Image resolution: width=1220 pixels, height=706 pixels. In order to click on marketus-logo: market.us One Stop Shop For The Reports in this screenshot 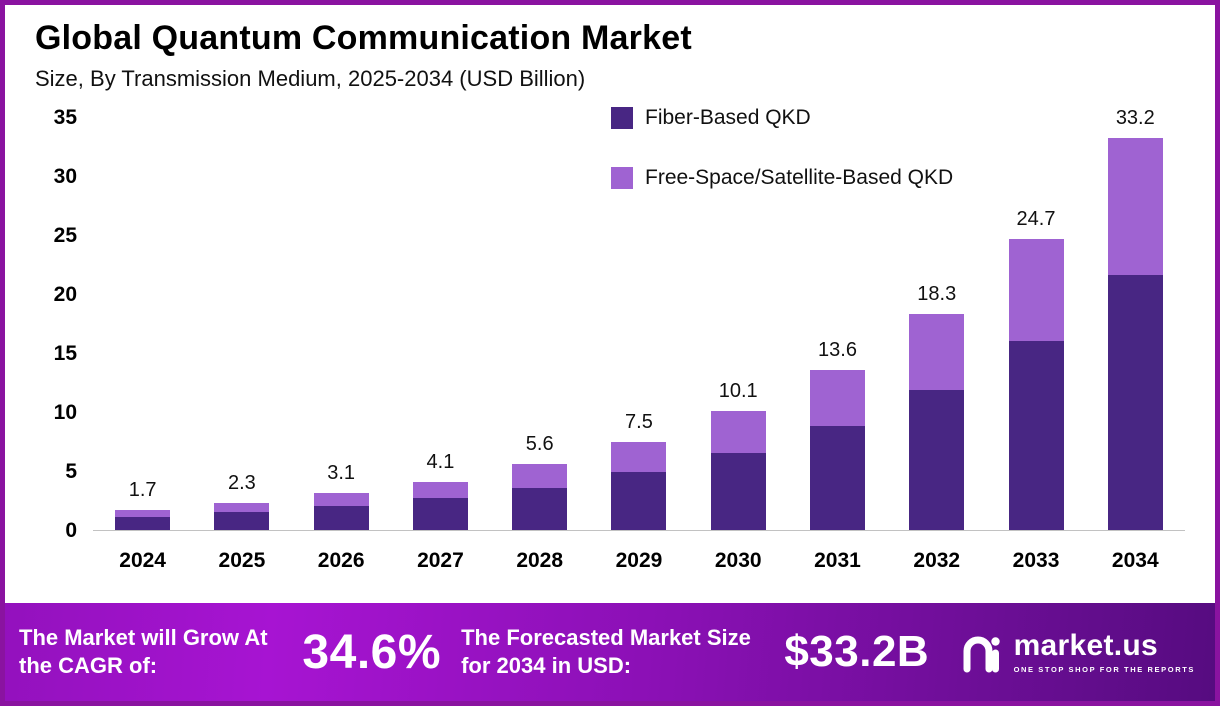, I will do `click(1080, 652)`.